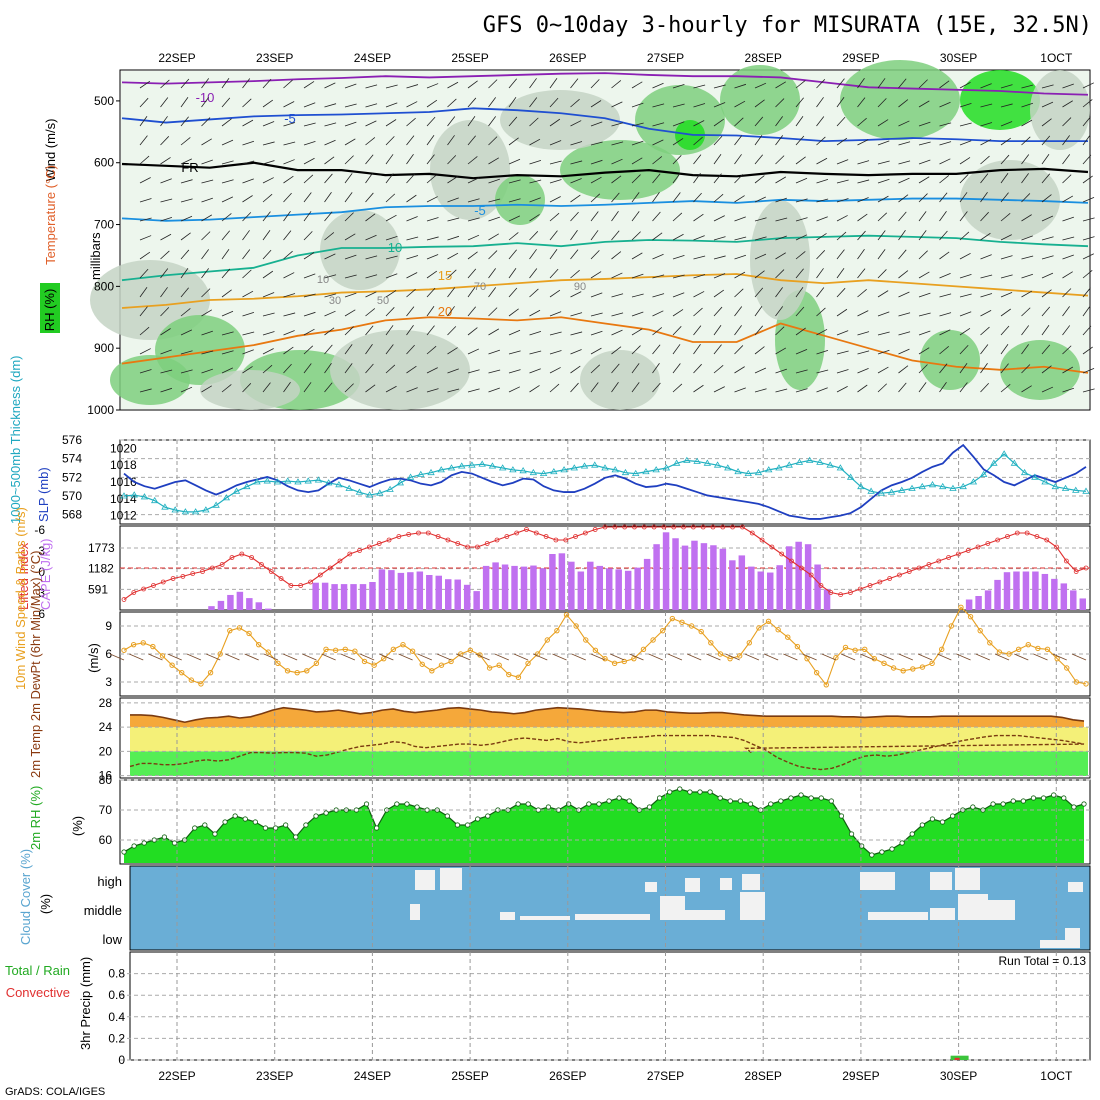  Describe the element at coordinates (38, 992) in the screenshot. I see `precip-legend-convective: Convective` at that location.